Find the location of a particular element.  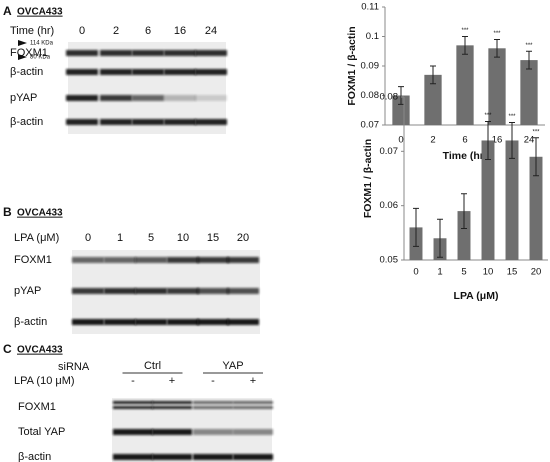

x-tick-label: 16 is located at coordinates (497, 140).